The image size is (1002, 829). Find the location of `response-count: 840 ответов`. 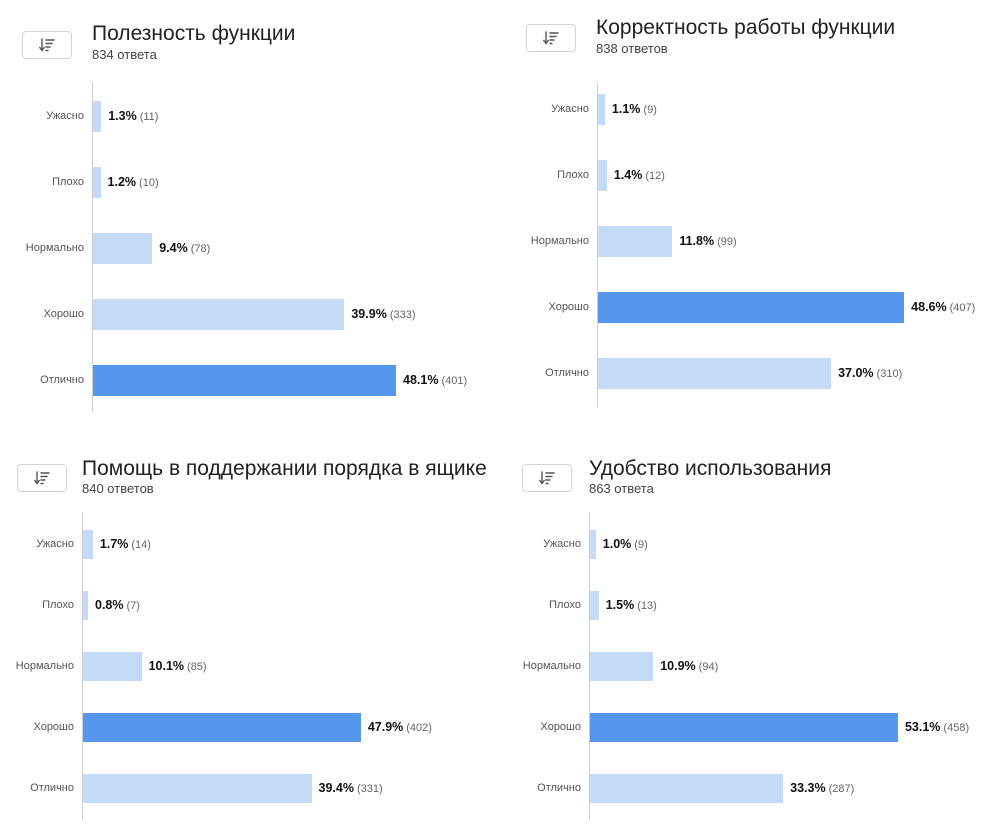

response-count: 840 ответов is located at coordinates (118, 488).